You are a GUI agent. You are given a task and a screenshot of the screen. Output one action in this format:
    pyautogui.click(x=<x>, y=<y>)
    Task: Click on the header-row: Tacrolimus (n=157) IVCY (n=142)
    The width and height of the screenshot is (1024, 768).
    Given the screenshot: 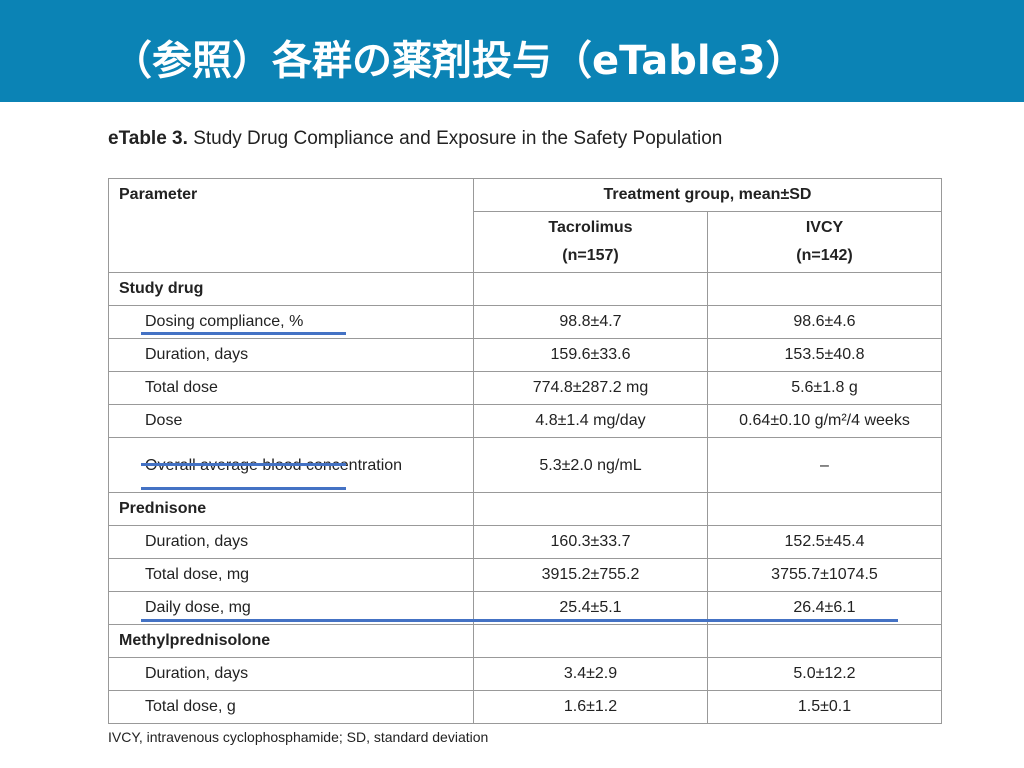 What is the action you would take?
    pyautogui.click(x=525, y=242)
    